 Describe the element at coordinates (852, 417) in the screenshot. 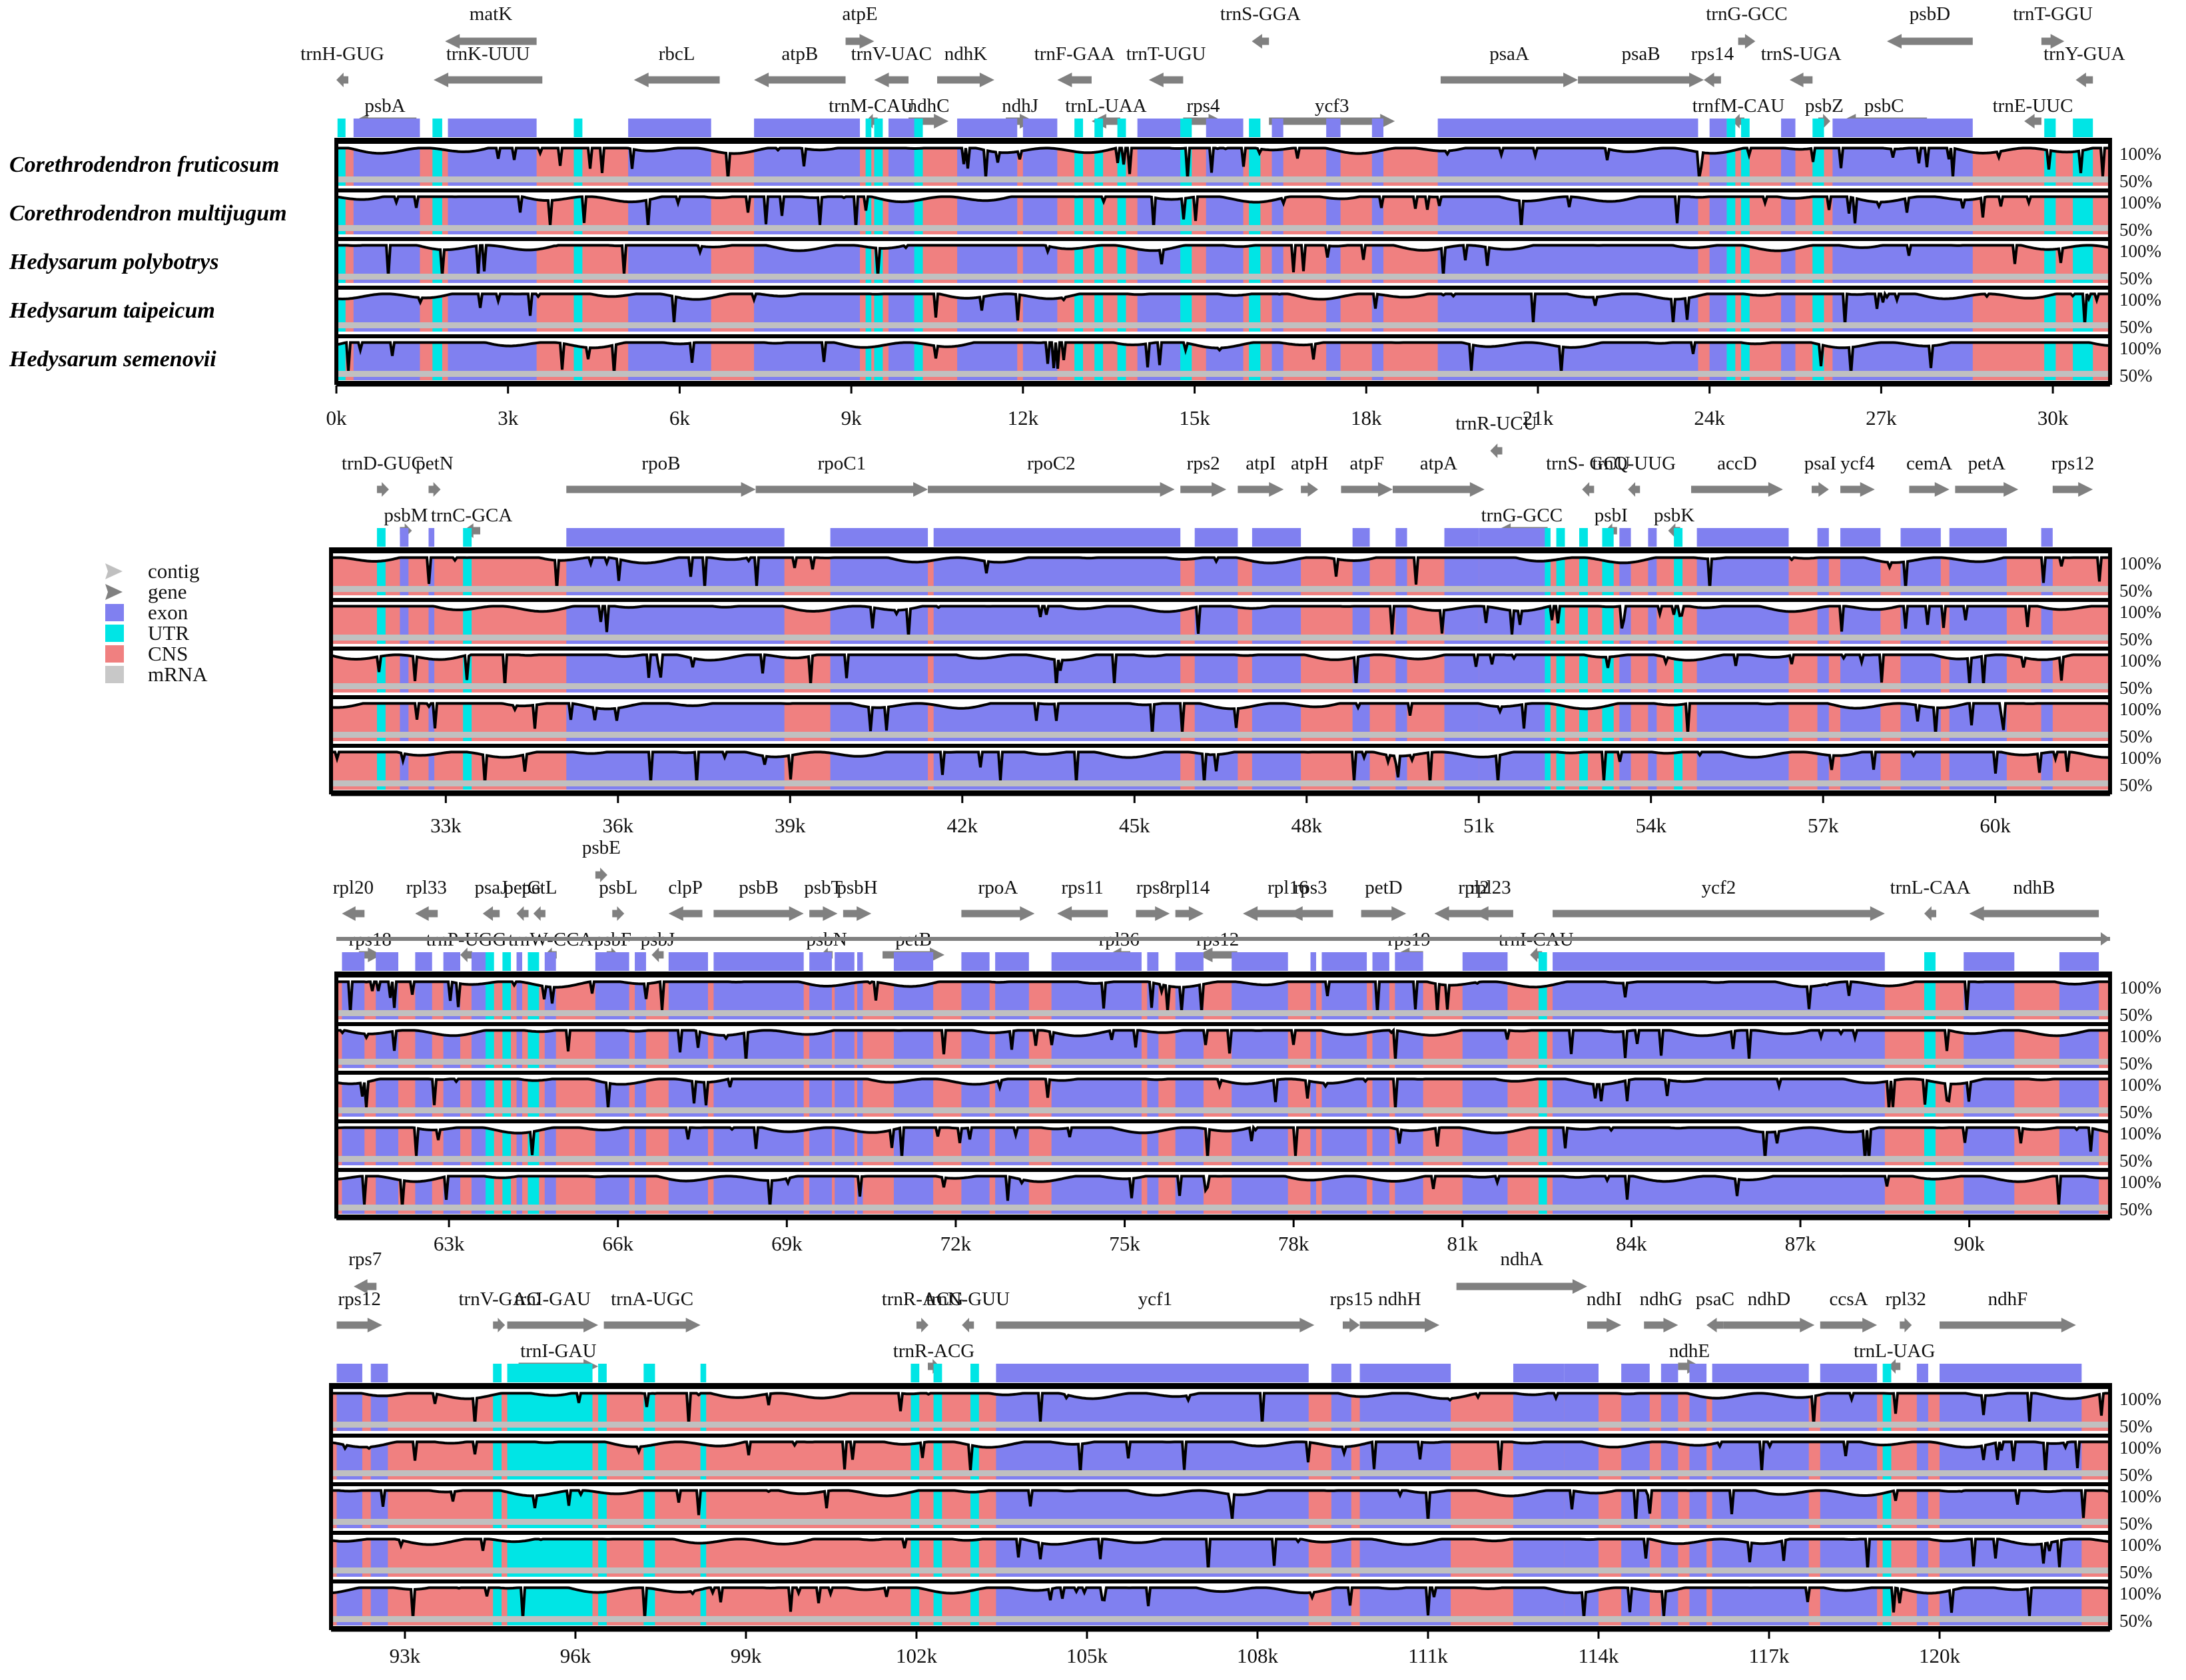

I see `tick-label: 9k` at that location.